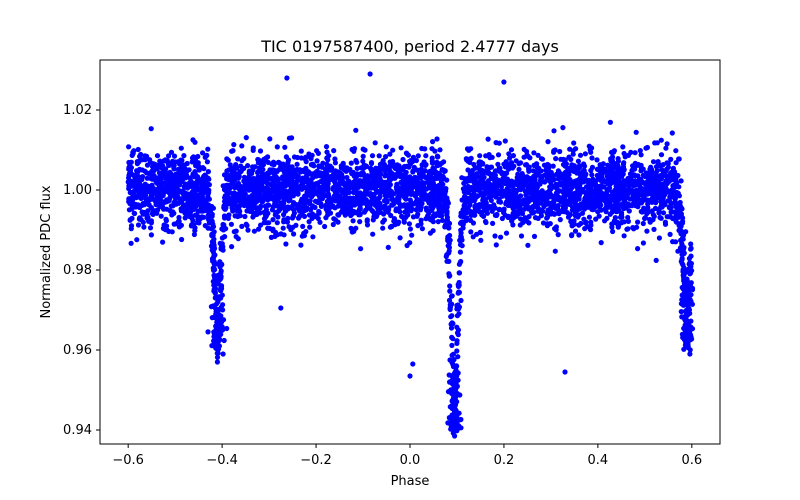  Describe the element at coordinates (46, 251) in the screenshot. I see `y-axis-label: Normalized PDC flux` at that location.